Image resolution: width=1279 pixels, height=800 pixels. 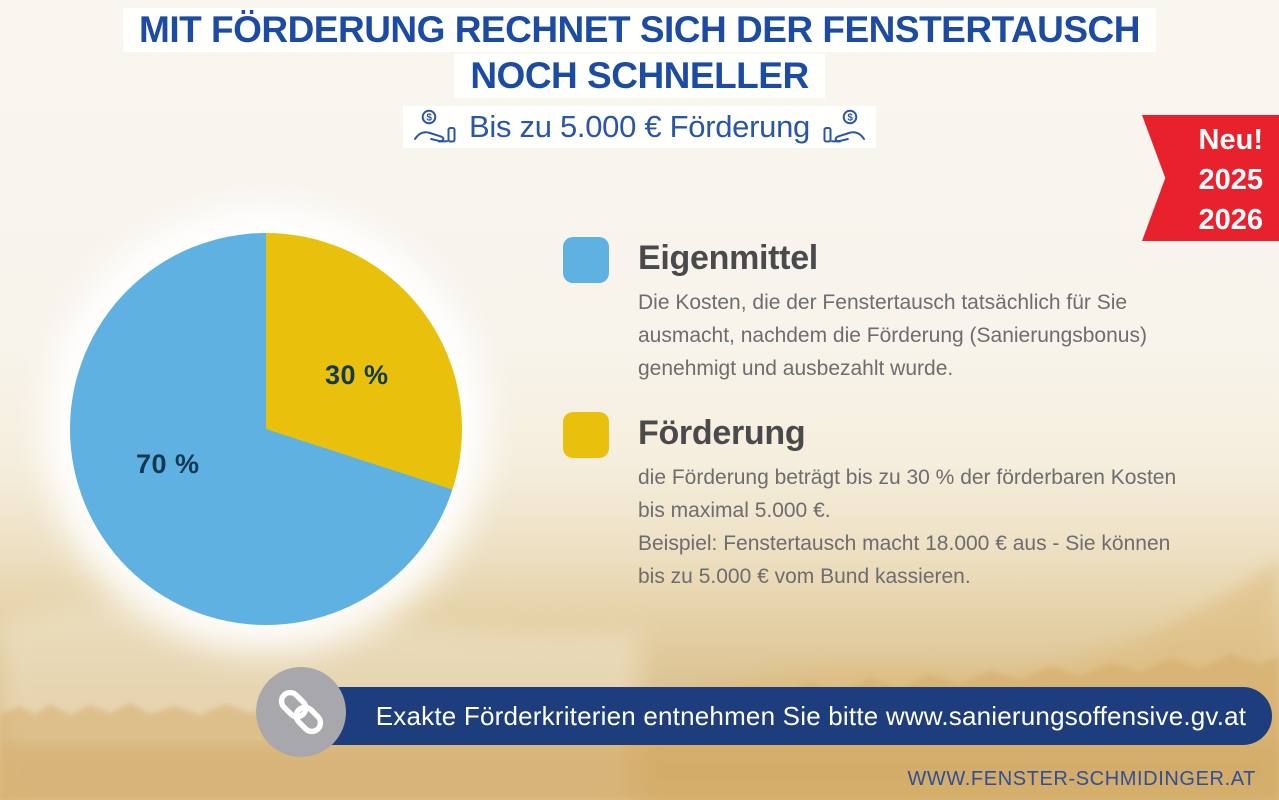 What do you see at coordinates (1081, 779) in the screenshot?
I see `footer-website: WWW.FENSTER-SCHMIDINGER.AT` at bounding box center [1081, 779].